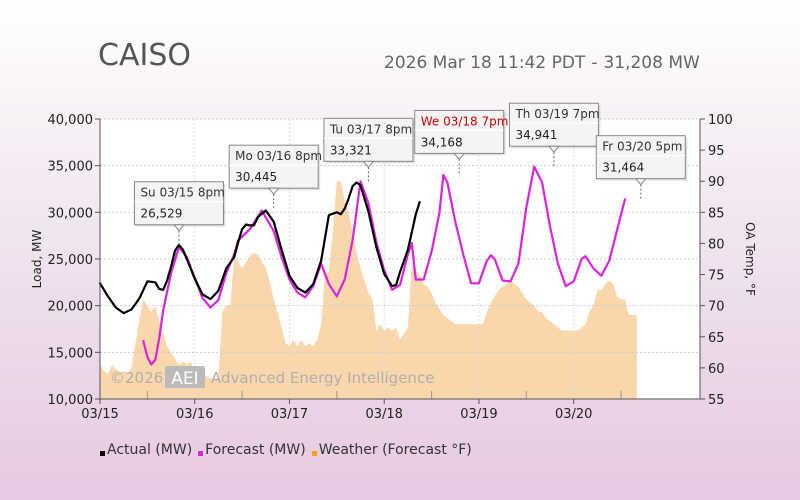 The height and width of the screenshot is (500, 800). What do you see at coordinates (442, 142) in the screenshot?
I see `callout-value: 34,168` at bounding box center [442, 142].